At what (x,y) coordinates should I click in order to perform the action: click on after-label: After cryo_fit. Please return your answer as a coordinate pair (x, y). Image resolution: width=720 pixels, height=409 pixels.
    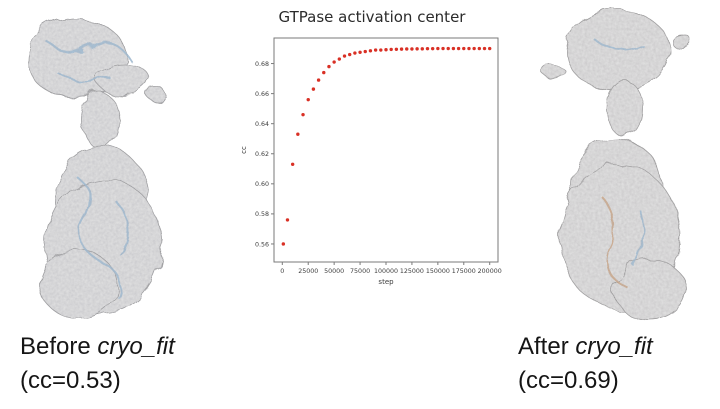
    Looking at the image, I should click on (585, 347).